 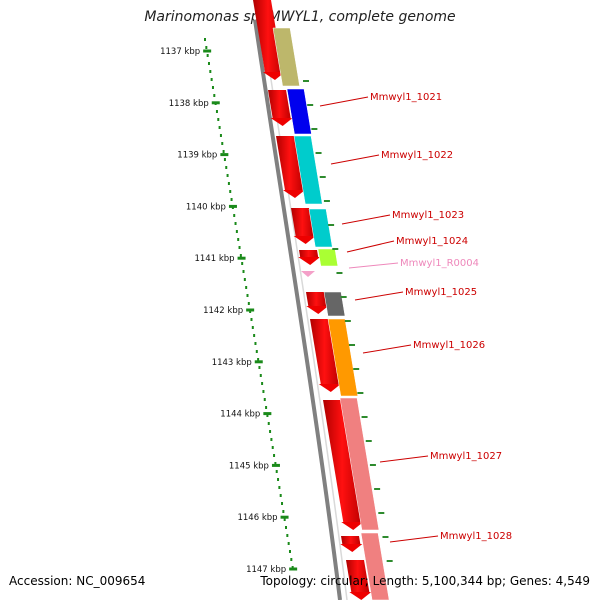 I want to click on gene-label: Mmwyl1_R0004, so click(x=413, y=263).